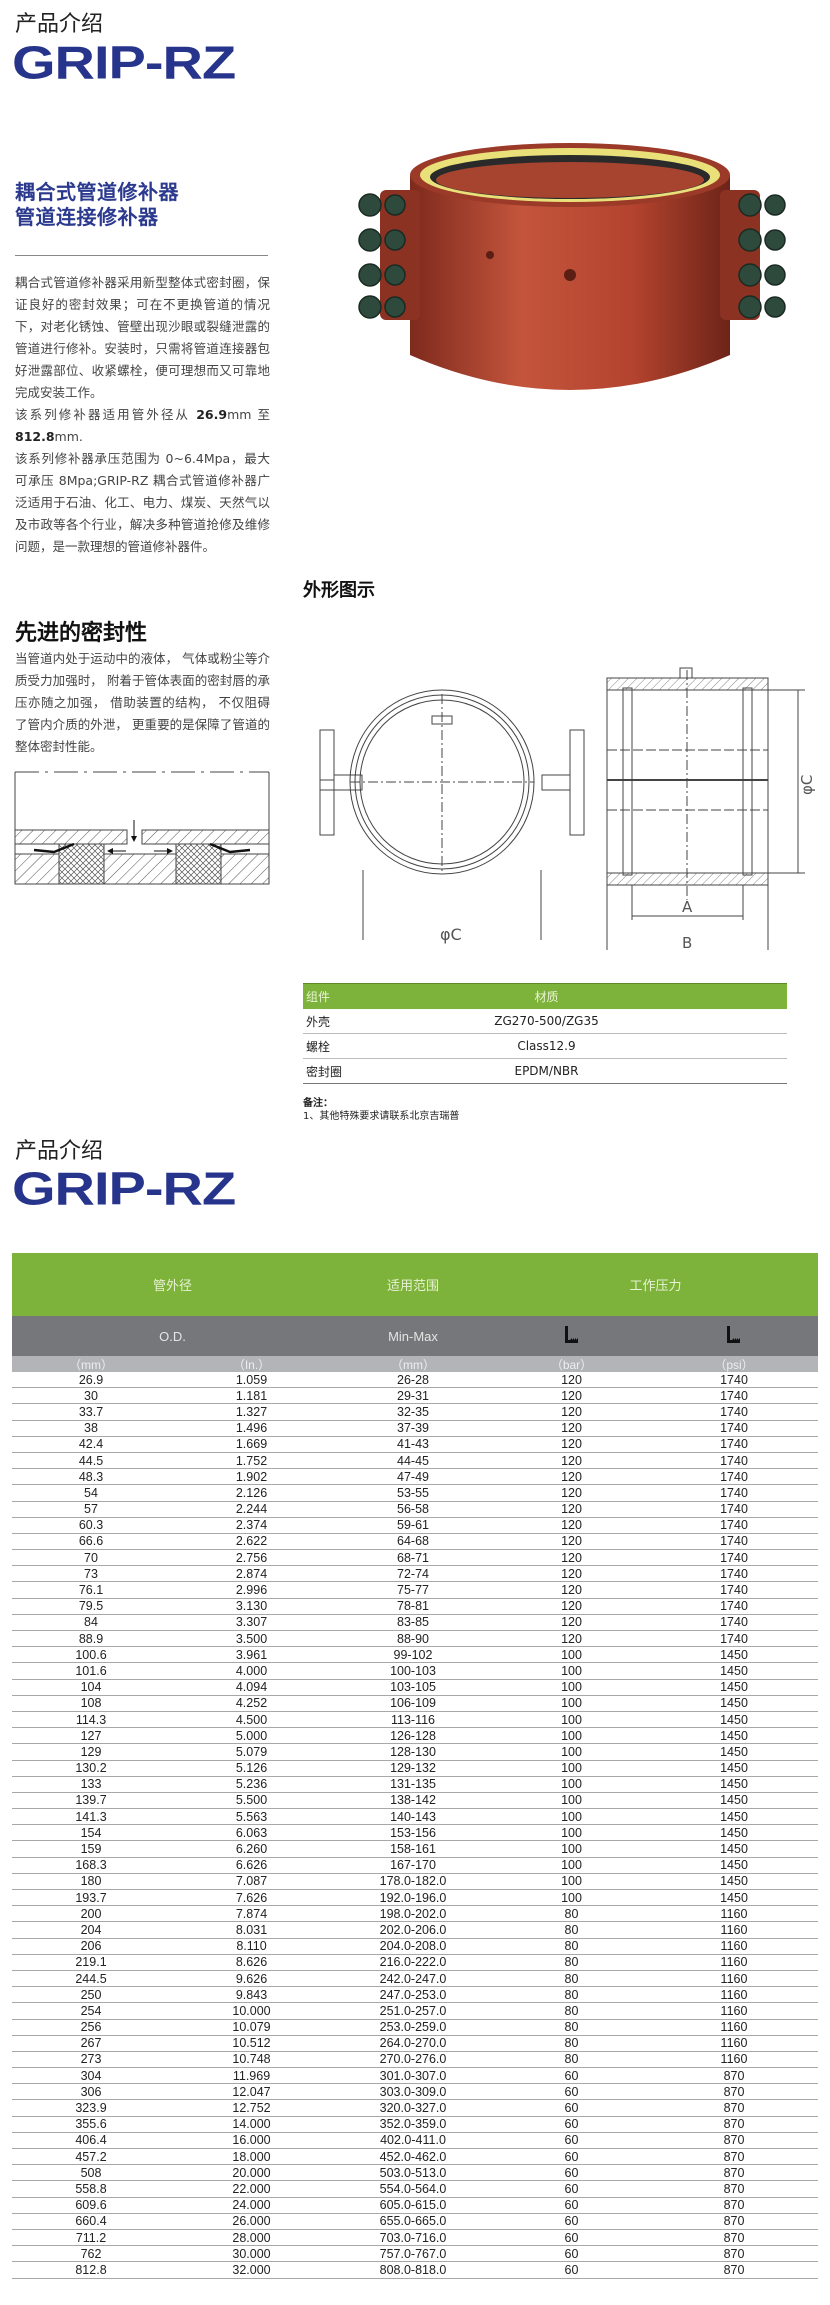 The width and height of the screenshot is (830, 2305). What do you see at coordinates (251, 1751) in the screenshot?
I see `od-in-cell: 5.079` at bounding box center [251, 1751].